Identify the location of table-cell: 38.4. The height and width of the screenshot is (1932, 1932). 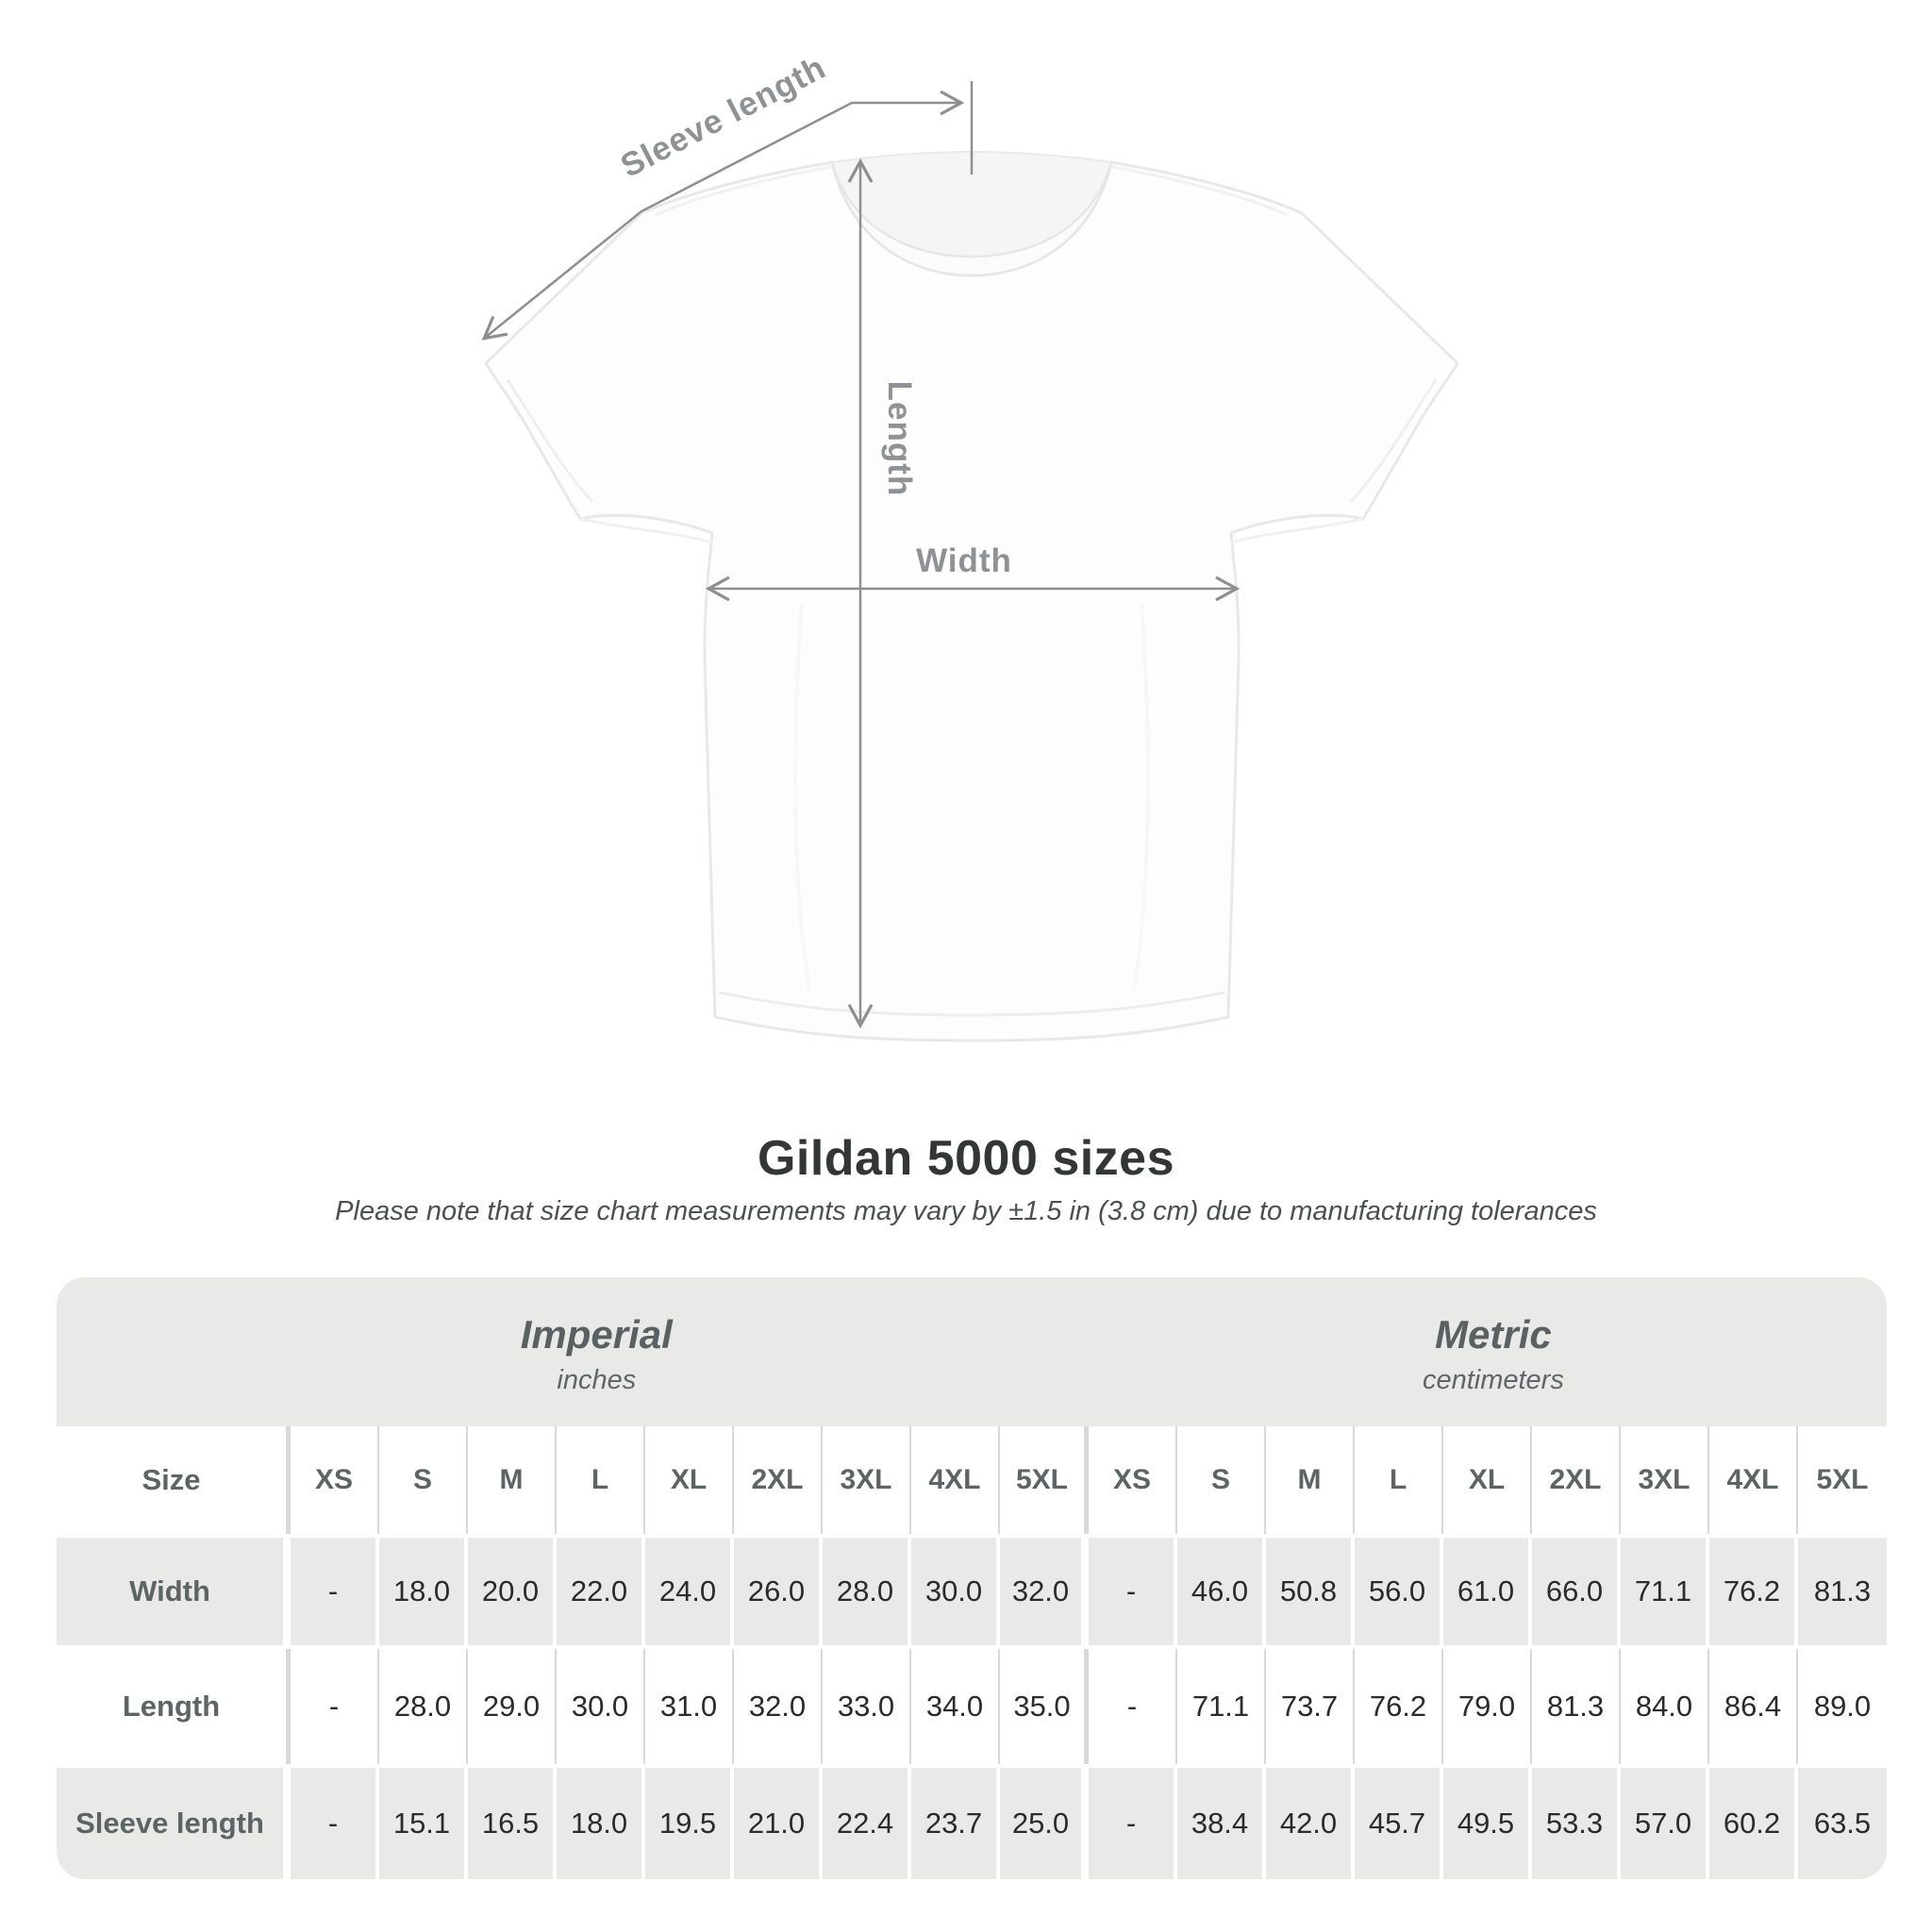
(1221, 1824).